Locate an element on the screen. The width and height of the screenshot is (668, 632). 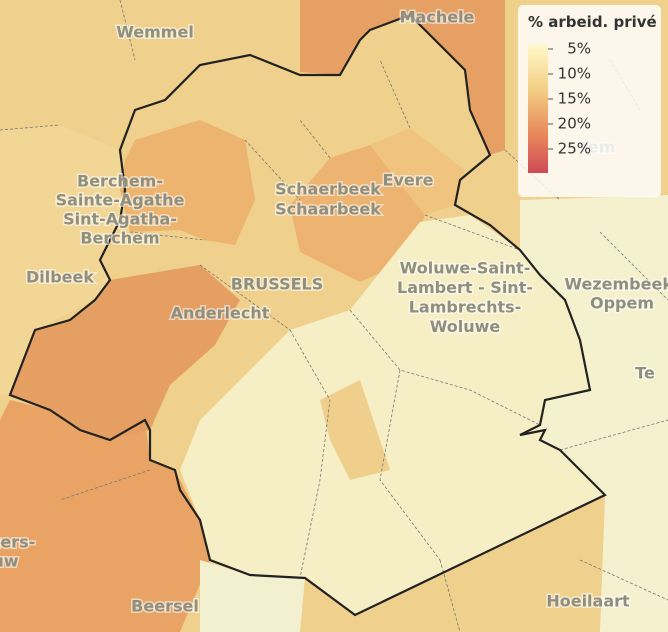
place-label: Dilbeek is located at coordinates (60, 277).